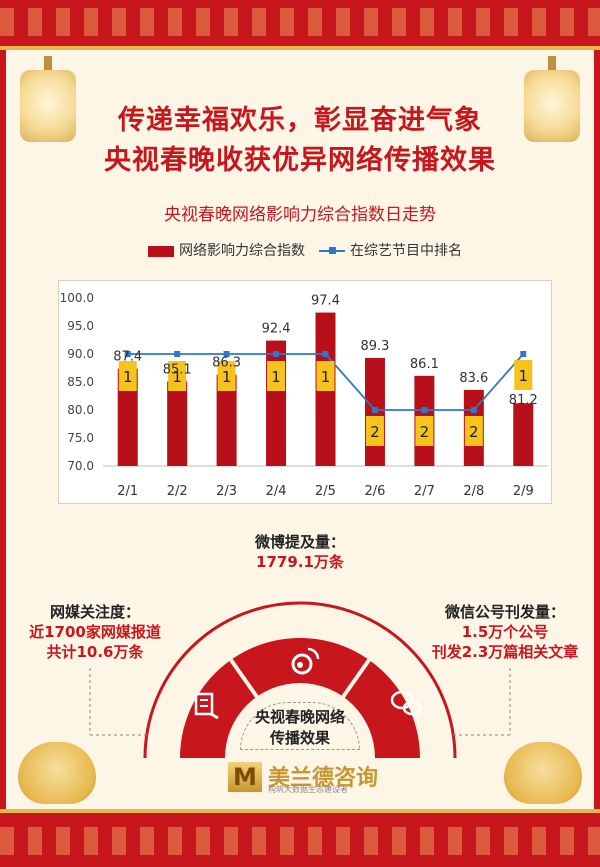 The image size is (600, 867). Describe the element at coordinates (299, 542) in the screenshot. I see `stat-weibo-heading: 微博提及量：` at that location.